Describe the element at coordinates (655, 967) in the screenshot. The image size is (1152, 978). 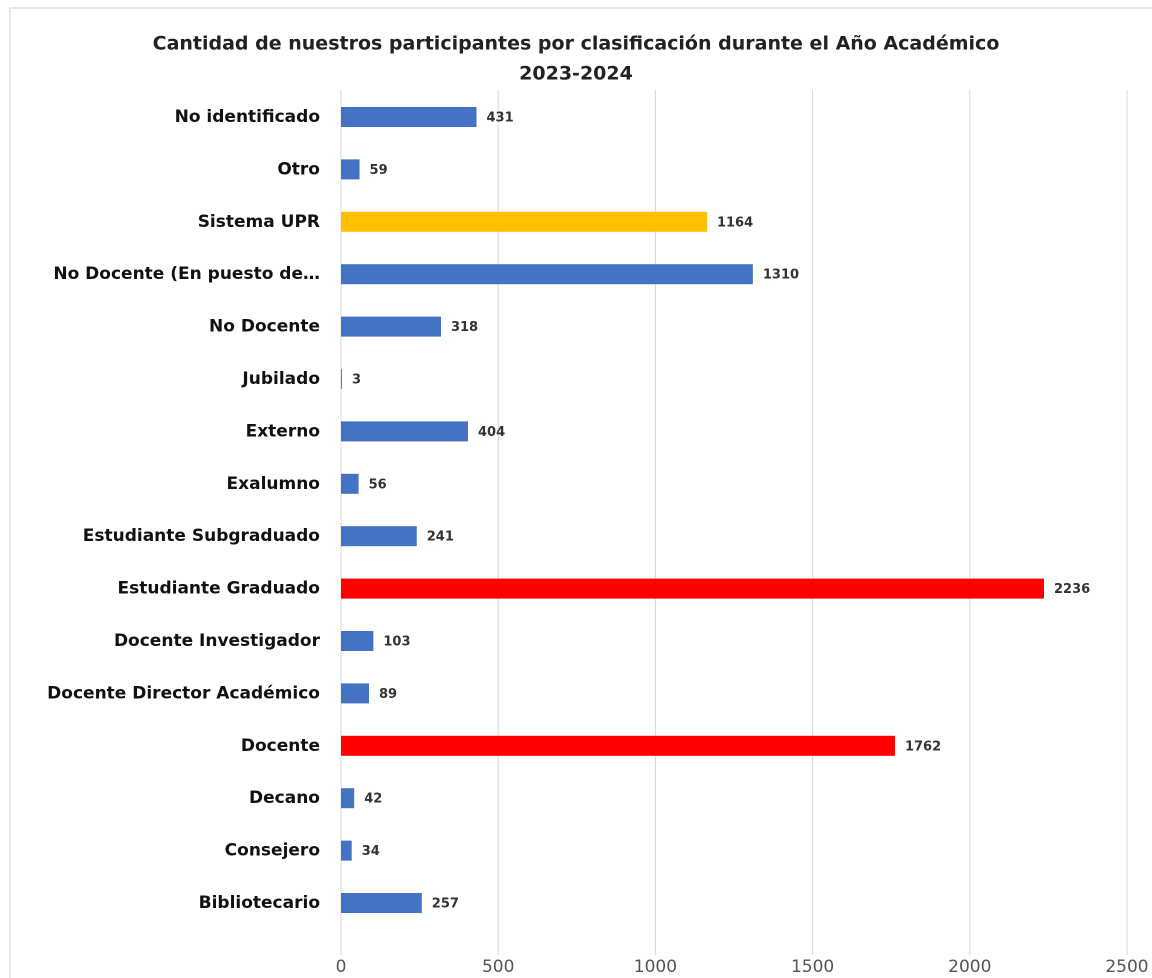
I see `x-tick-label: 1000` at that location.